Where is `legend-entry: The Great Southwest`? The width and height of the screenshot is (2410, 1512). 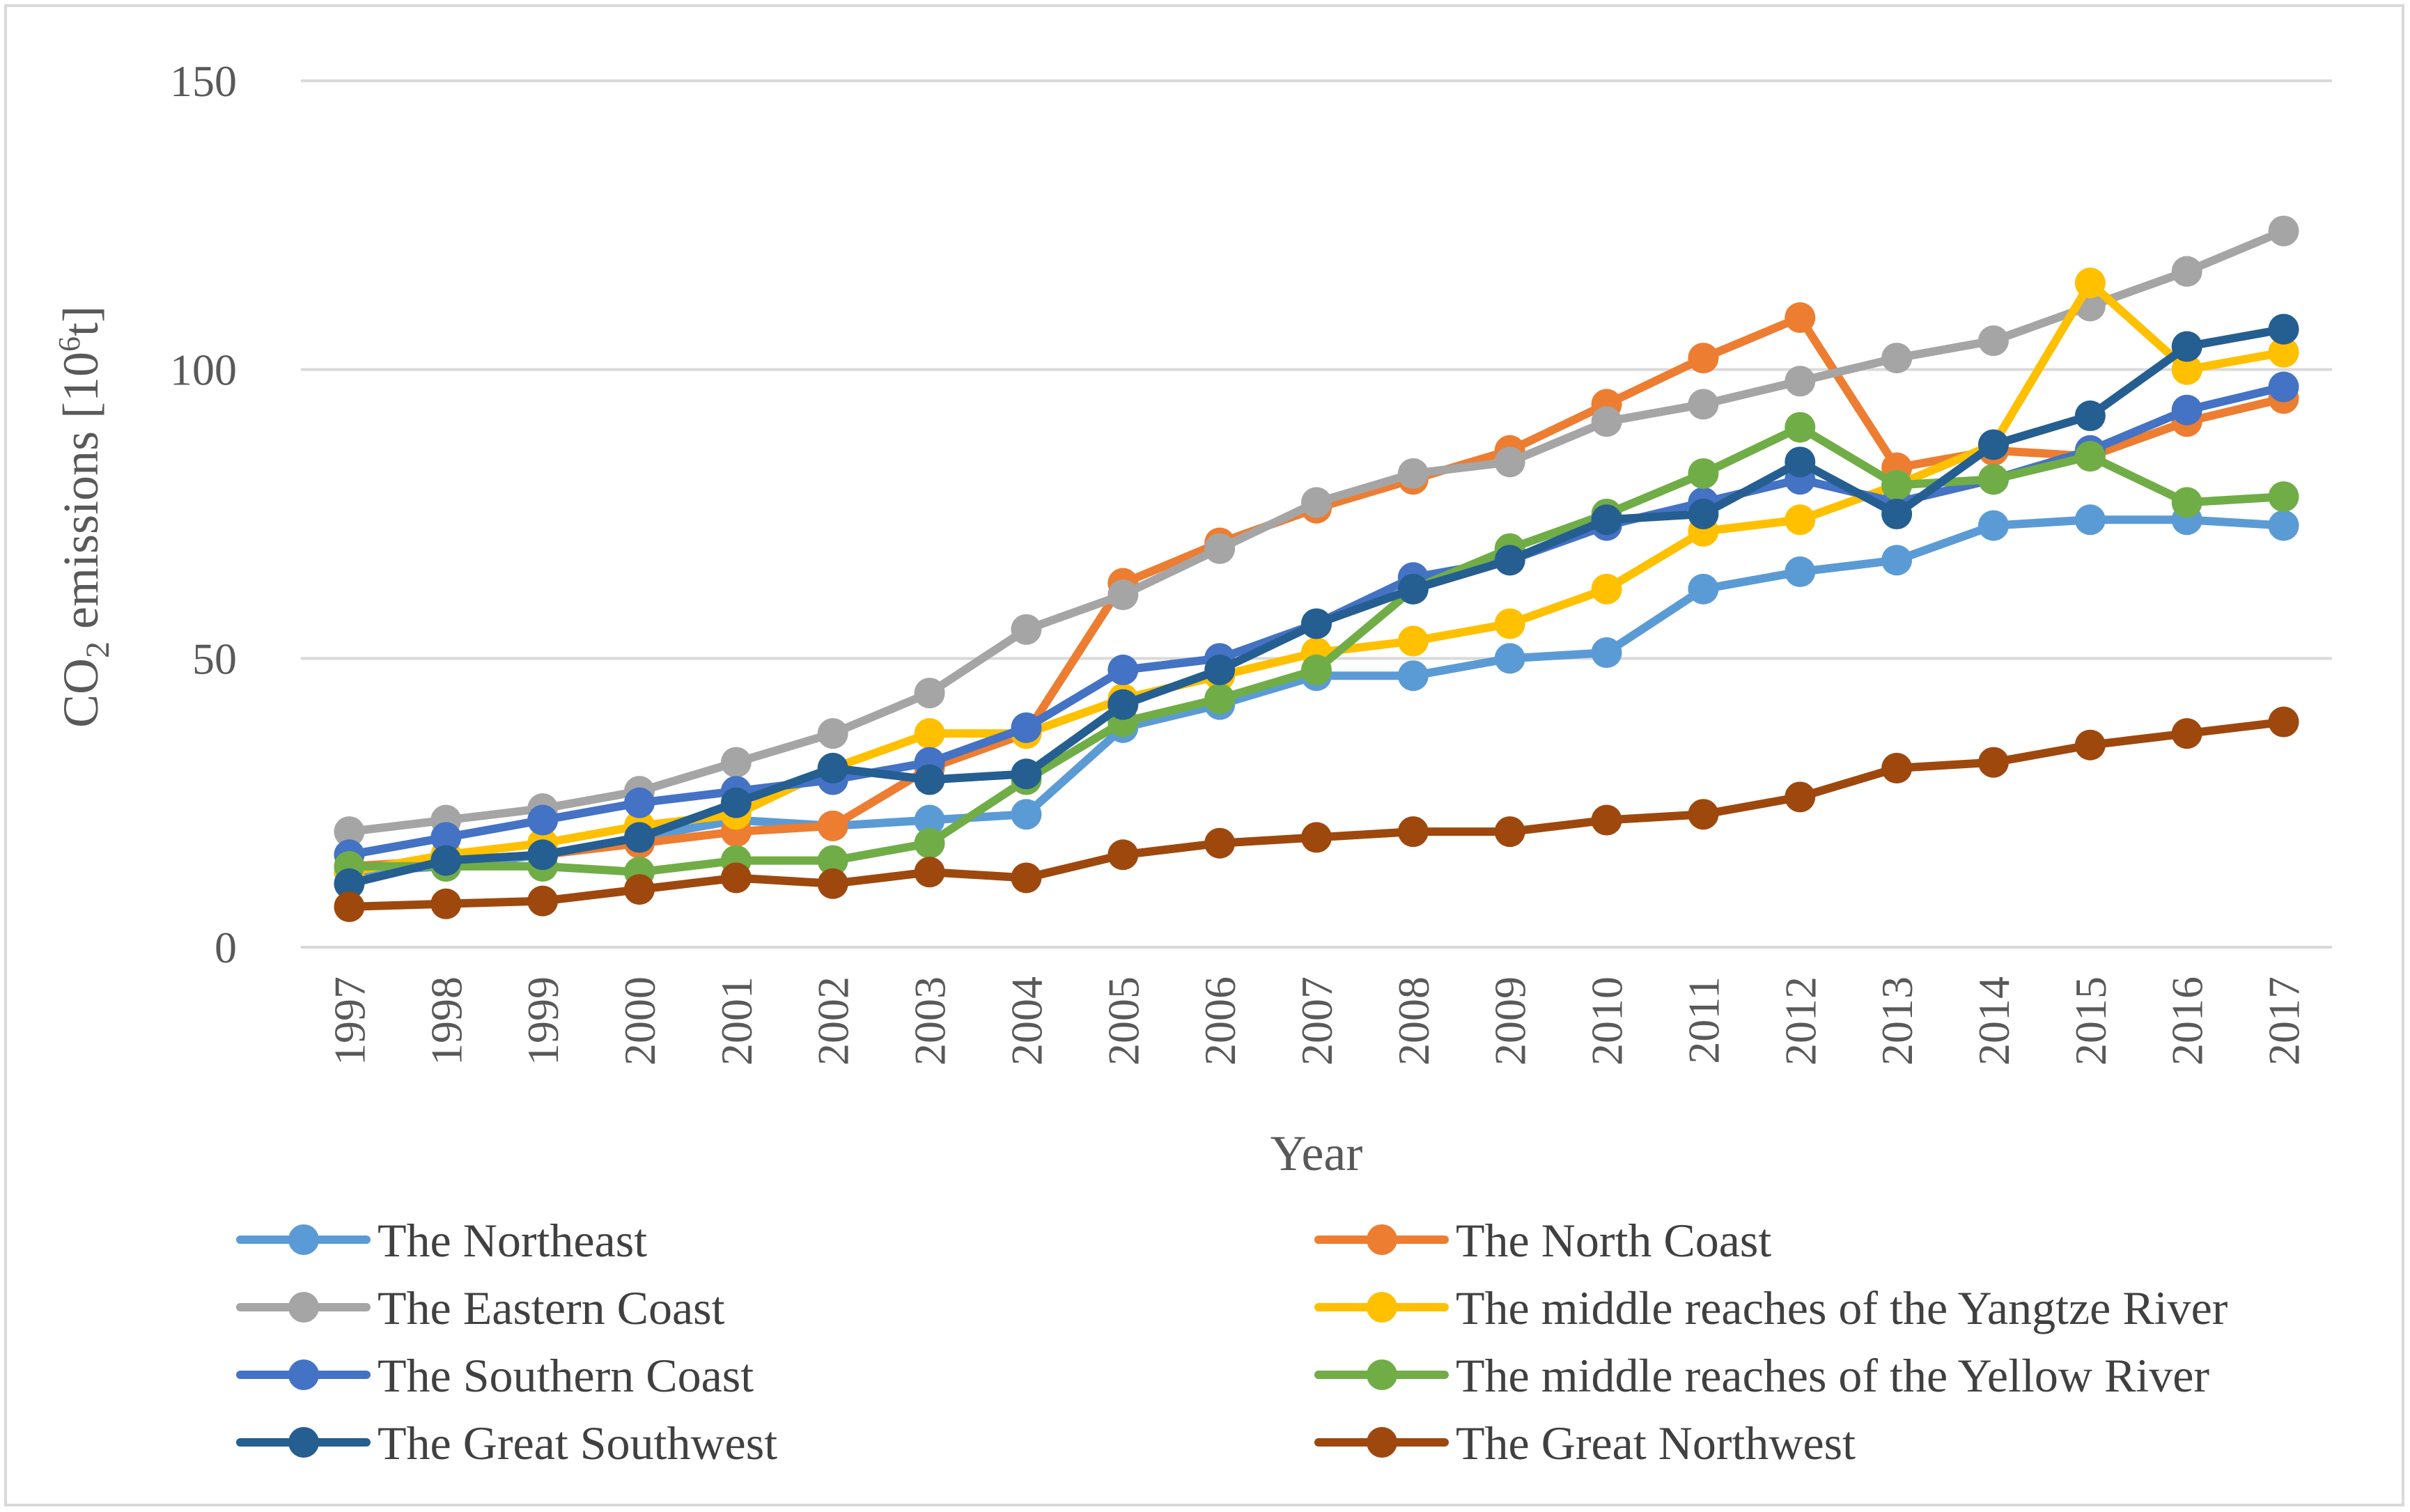
legend-entry: The Great Southwest is located at coordinates (507, 1444).